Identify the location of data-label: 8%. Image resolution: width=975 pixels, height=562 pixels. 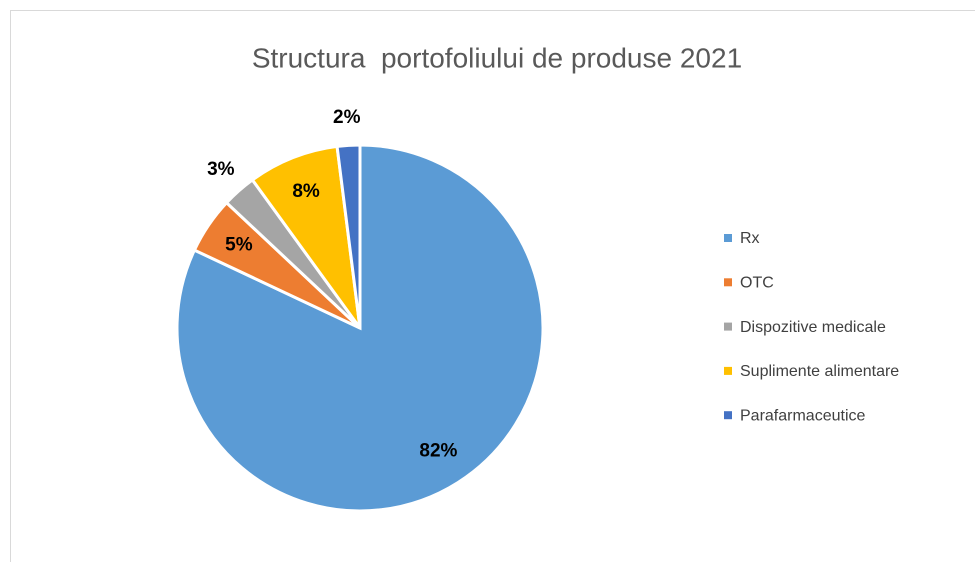
(306, 191).